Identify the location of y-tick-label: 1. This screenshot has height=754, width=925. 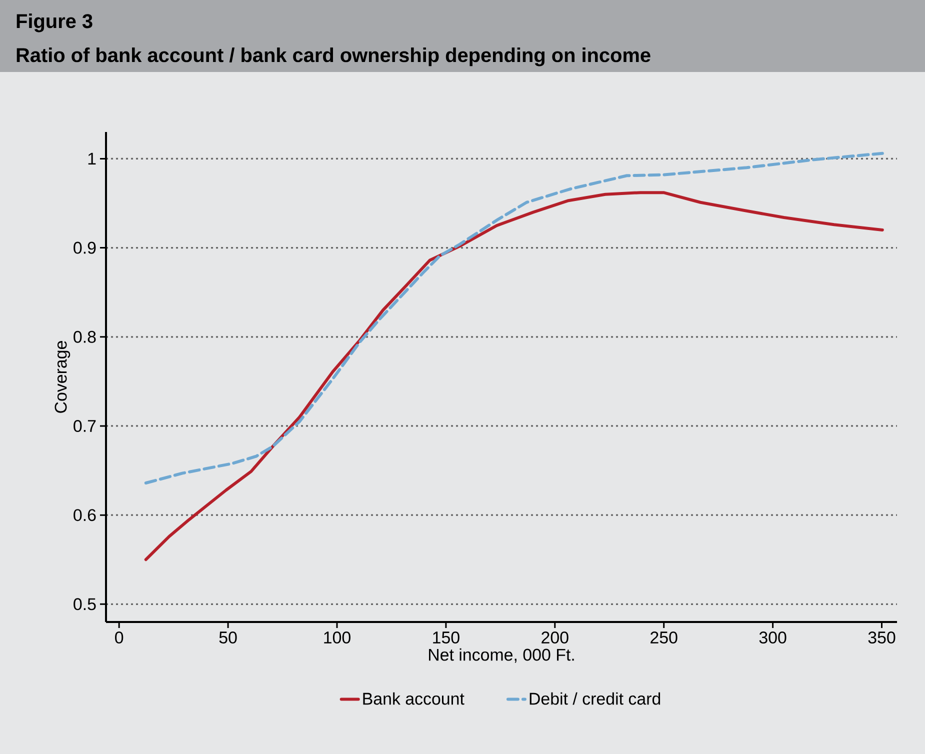
(92, 158).